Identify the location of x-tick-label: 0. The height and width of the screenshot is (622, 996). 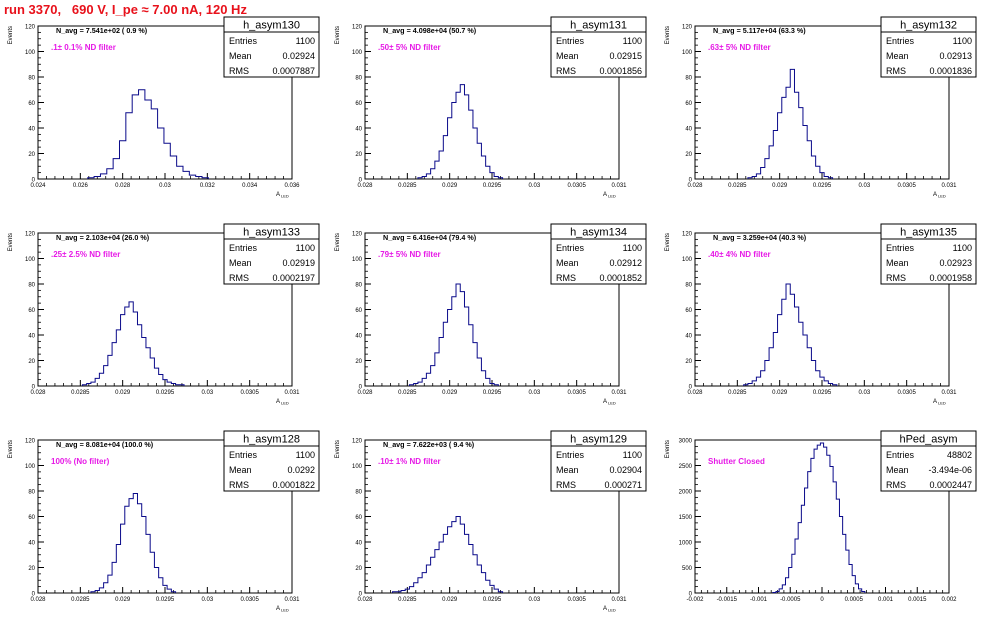
(822, 600).